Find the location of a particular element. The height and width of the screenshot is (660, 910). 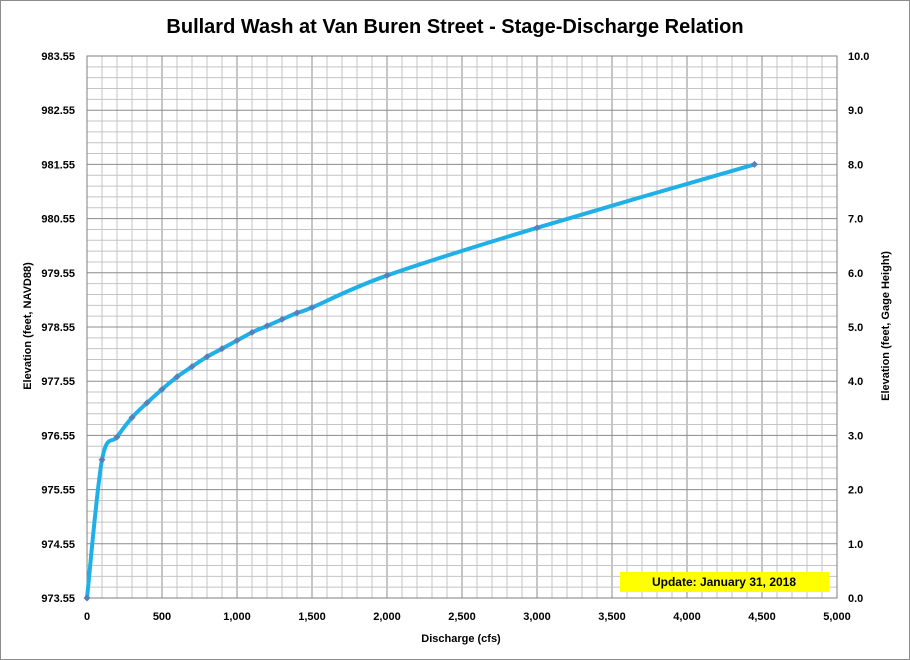

x-tick-label: 0 is located at coordinates (87, 617).